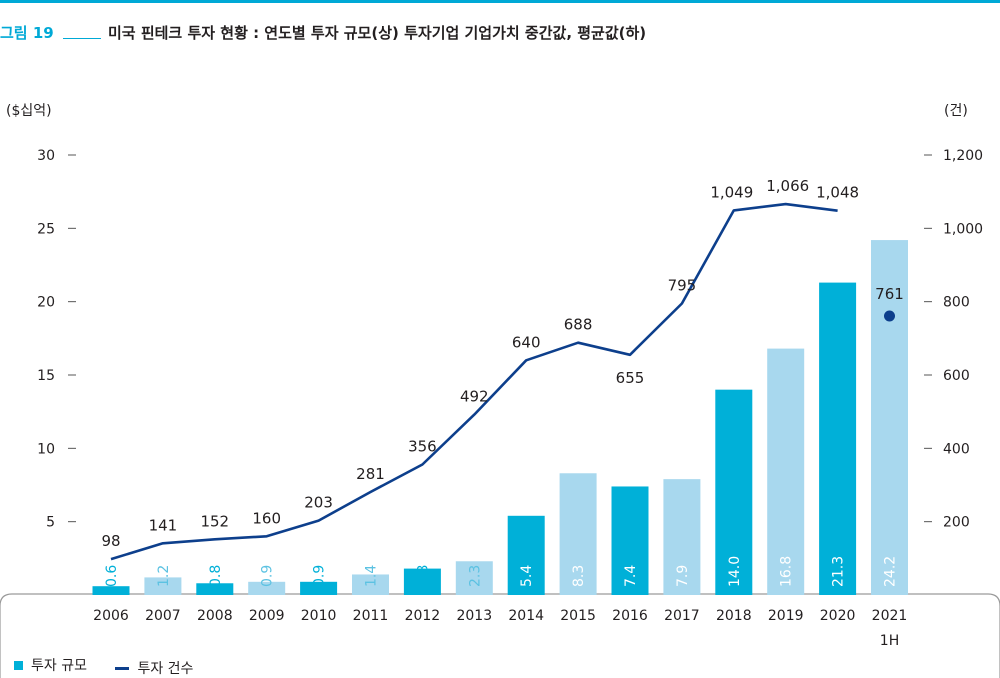  Describe the element at coordinates (18, 665) in the screenshot. I see `legend-bar-swatch` at that location.